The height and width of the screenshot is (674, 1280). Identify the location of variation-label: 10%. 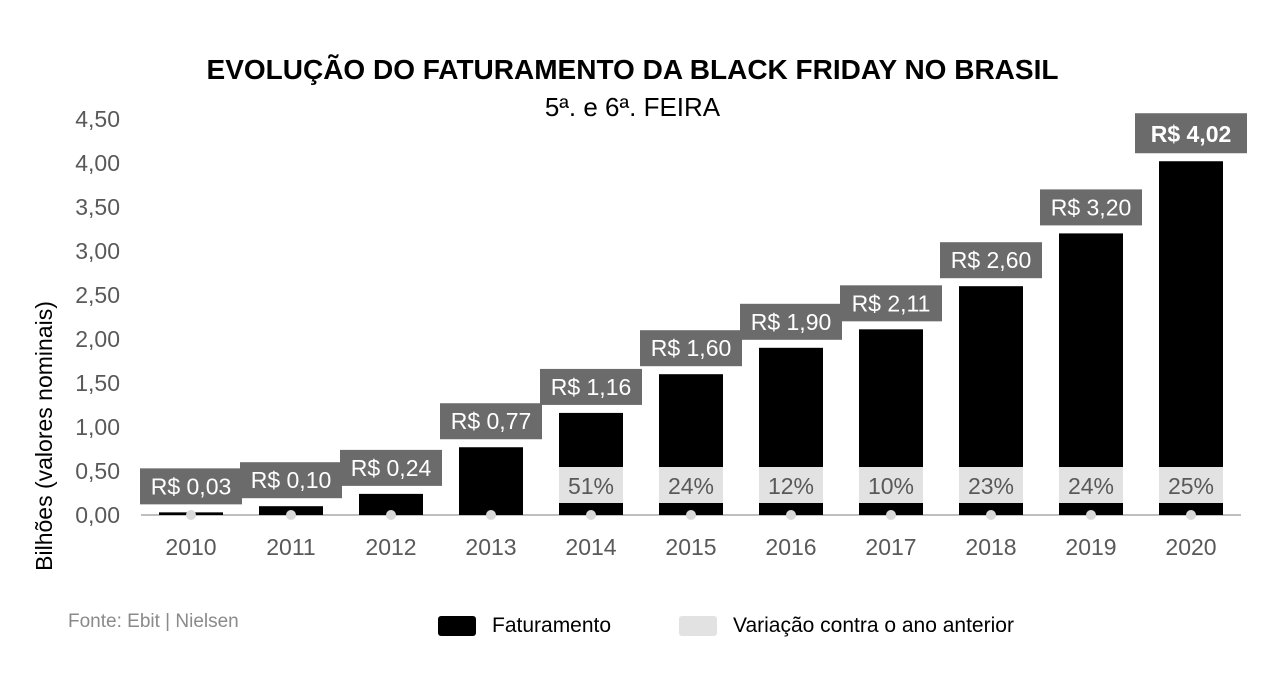
(891, 486).